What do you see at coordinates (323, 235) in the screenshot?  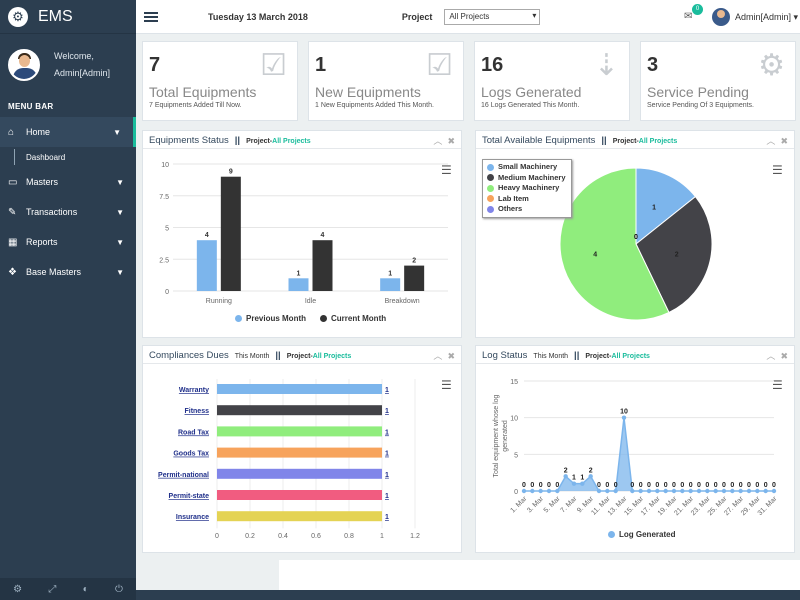 I see `data-label: 4` at bounding box center [323, 235].